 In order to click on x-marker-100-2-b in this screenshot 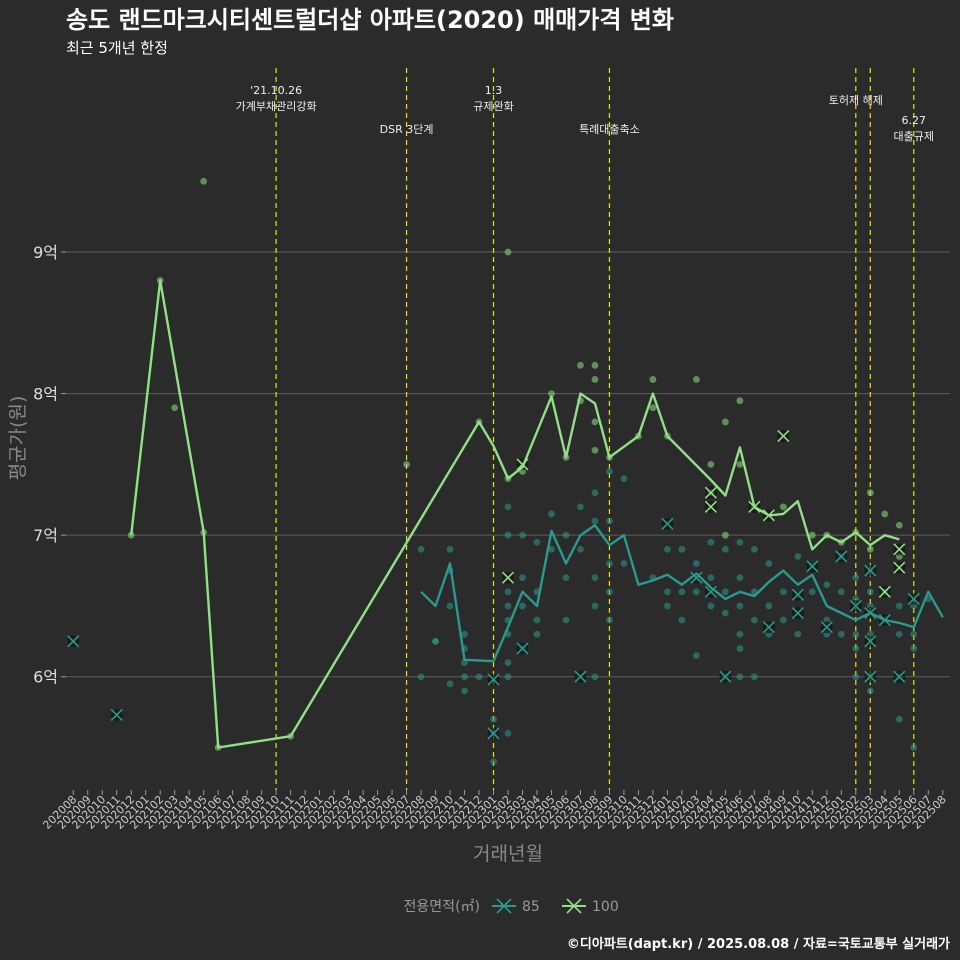, I will do `click(710, 492)`.